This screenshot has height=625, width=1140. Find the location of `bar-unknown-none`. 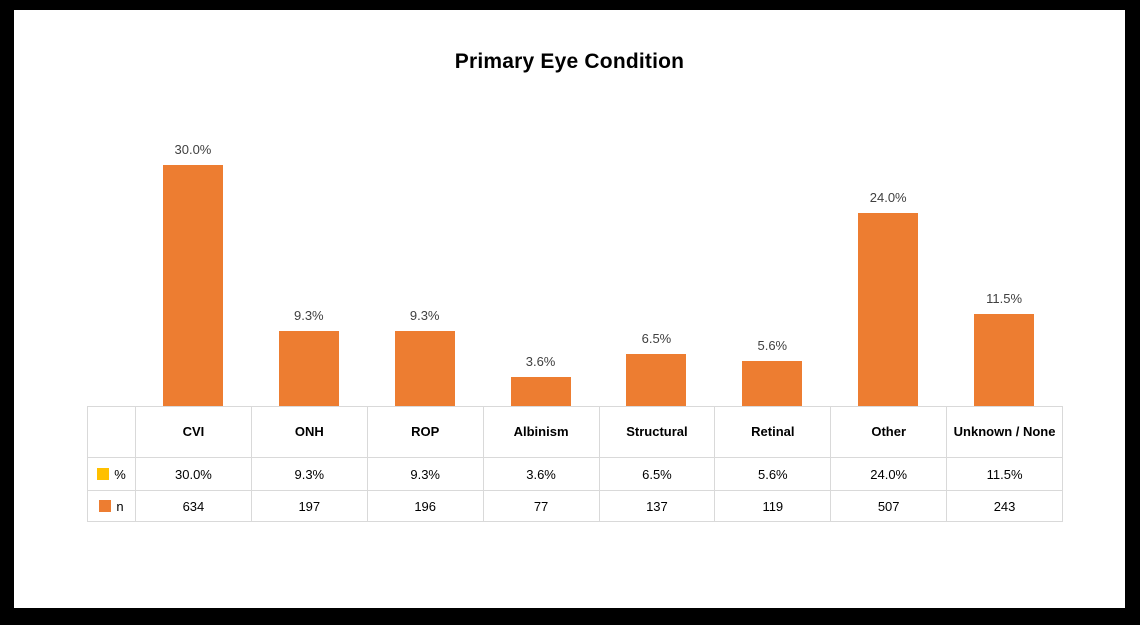

bar-unknown-none is located at coordinates (1004, 360).